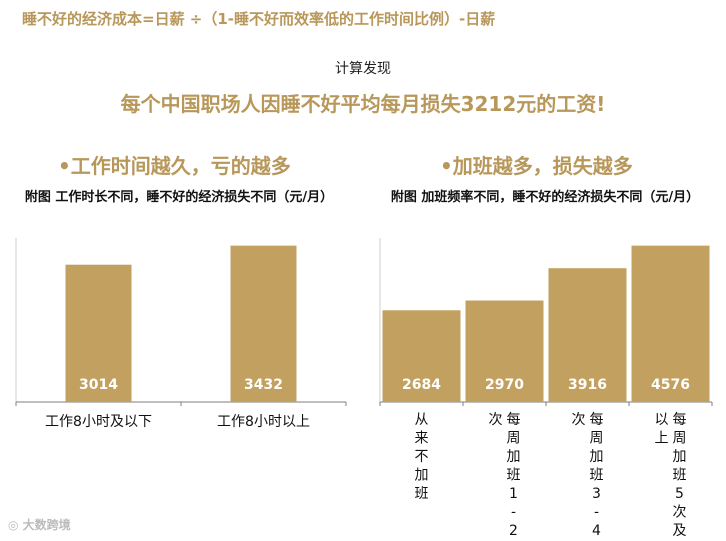 This screenshot has width=726, height=541. Describe the element at coordinates (46, 525) in the screenshot. I see `watermark-text: 大数跨境` at that location.